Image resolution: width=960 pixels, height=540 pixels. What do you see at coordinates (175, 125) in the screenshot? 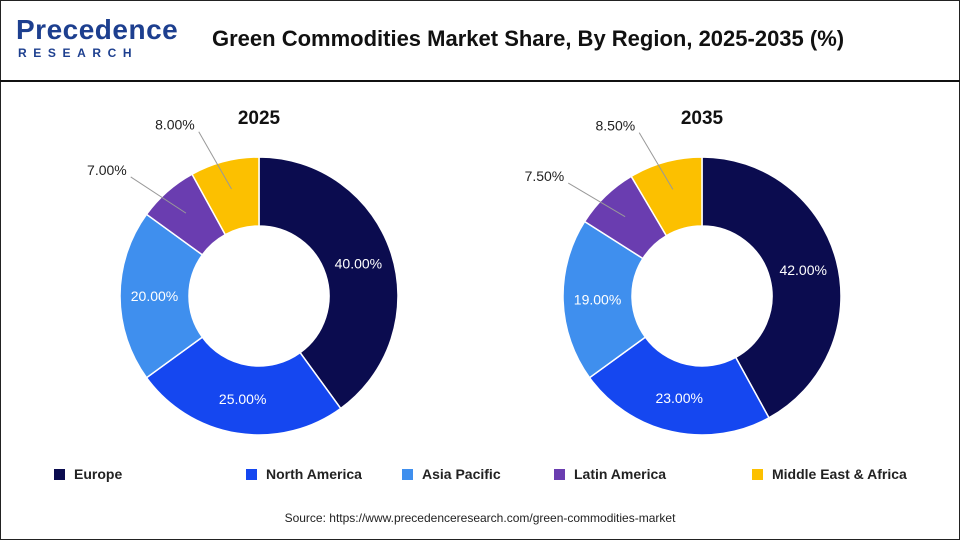
I see `data-label-middle-east-and-africa: 8.00%` at bounding box center [175, 125].